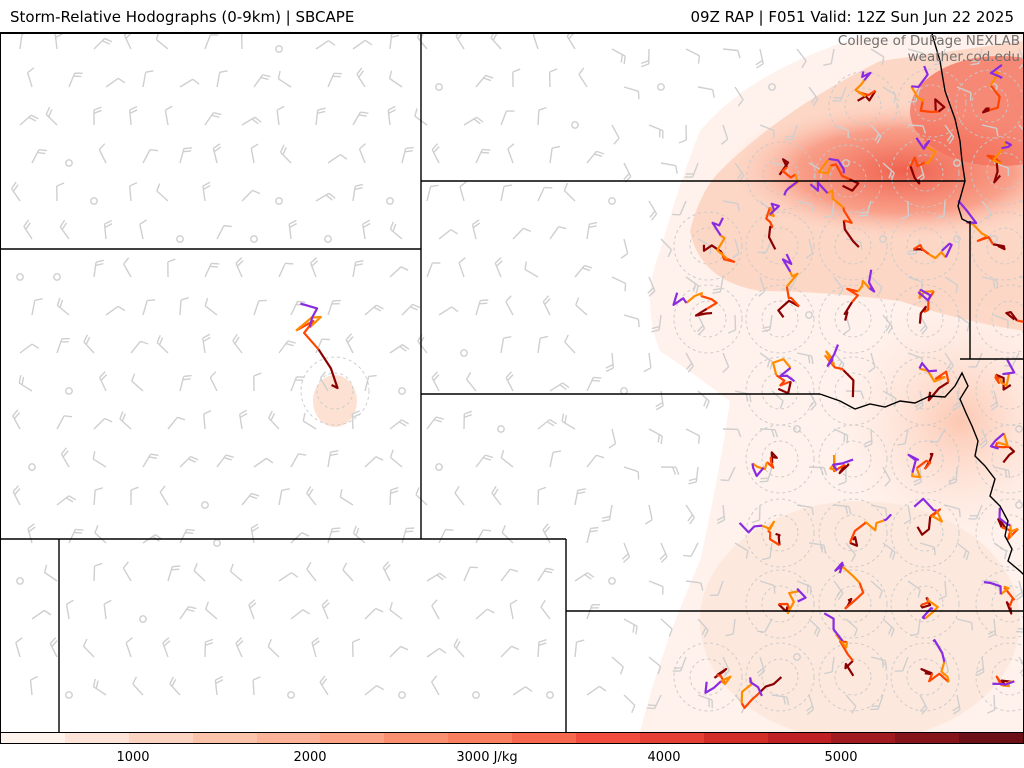  What do you see at coordinates (512, 738) in the screenshot?
I see `sbcape-colorbar` at bounding box center [512, 738].